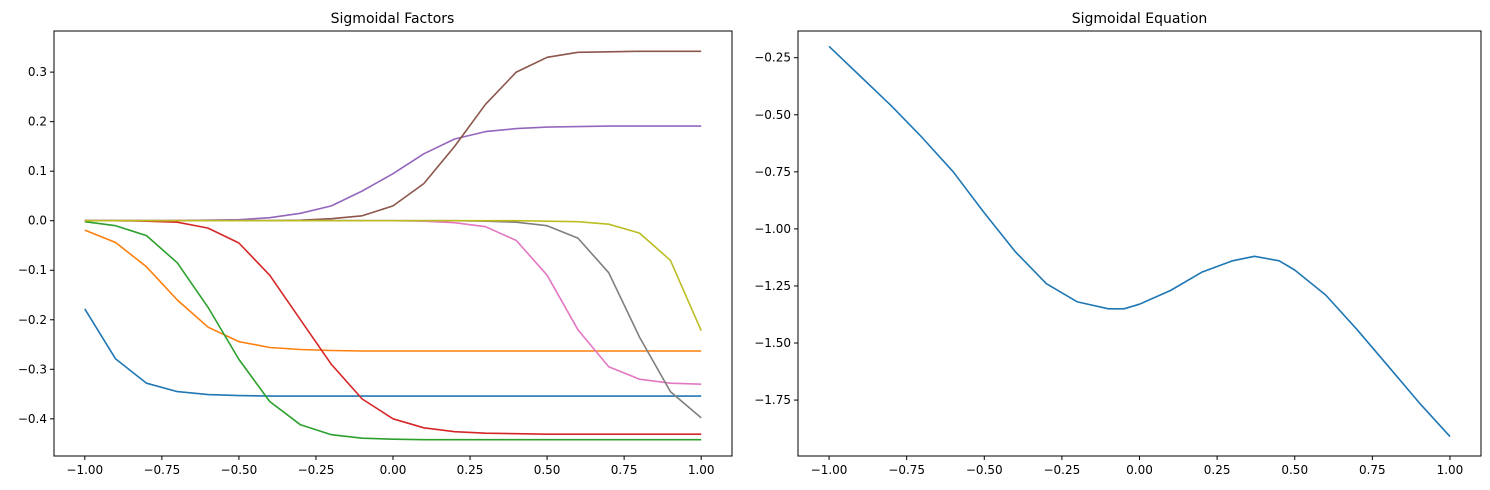 This screenshot has width=1490, height=490. What do you see at coordinates (624, 470) in the screenshot?
I see `left-chart-x-tick-label: 0.75` at bounding box center [624, 470].